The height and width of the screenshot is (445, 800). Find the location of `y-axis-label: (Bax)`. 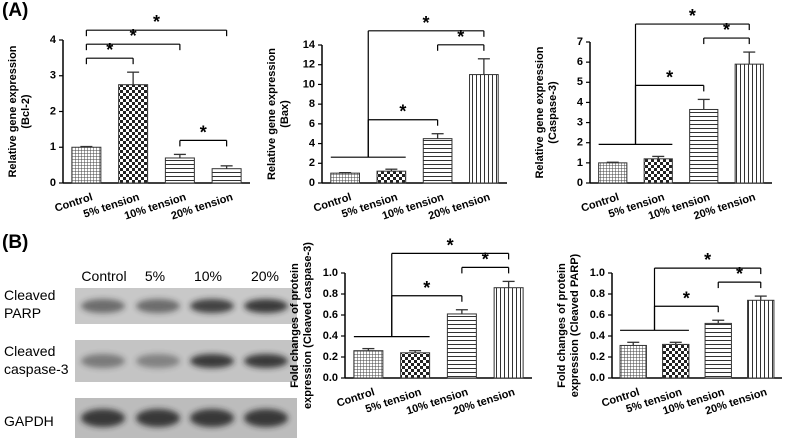

y-axis-label: (Bax) is located at coordinates (285, 114).